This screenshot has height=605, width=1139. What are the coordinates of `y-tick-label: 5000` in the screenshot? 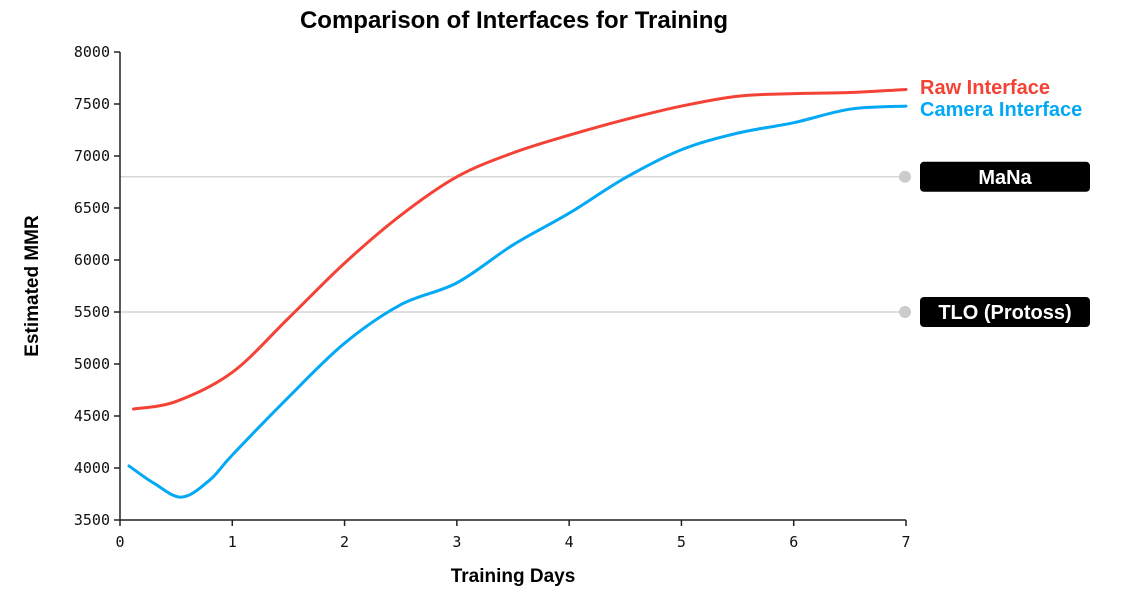 It's located at (92, 364).